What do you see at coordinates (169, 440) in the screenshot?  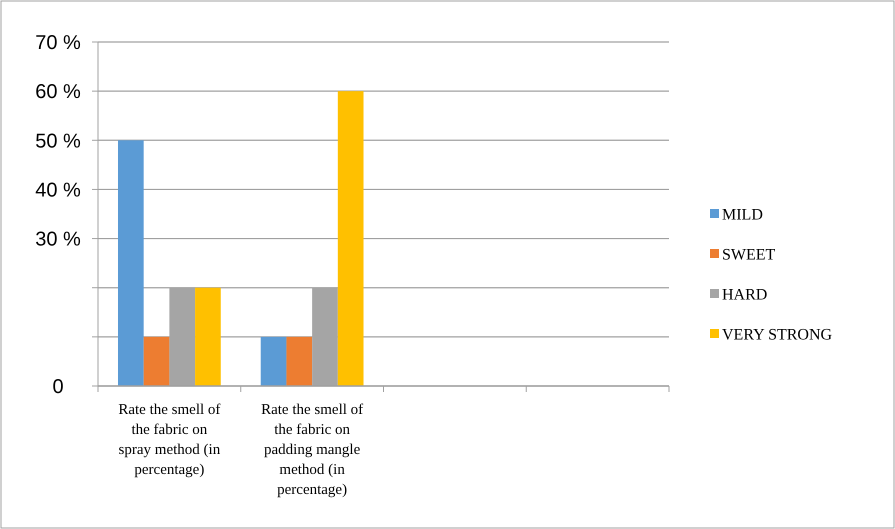 I see `x-tick-label: Rate the smell of the fabric on spray method (in percentage)` at bounding box center [169, 440].